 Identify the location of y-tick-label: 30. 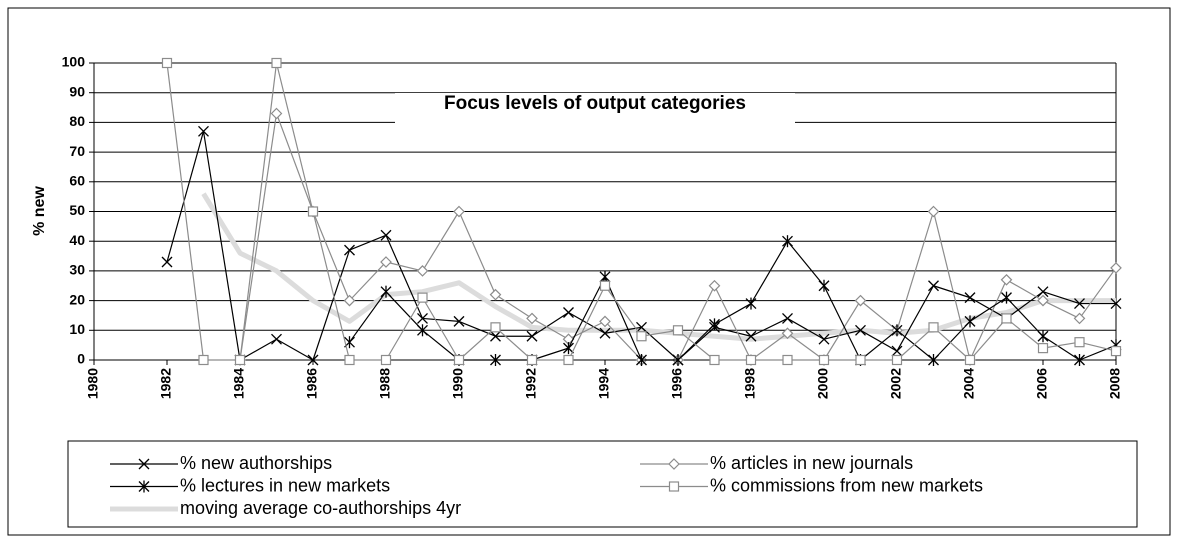
(77, 270).